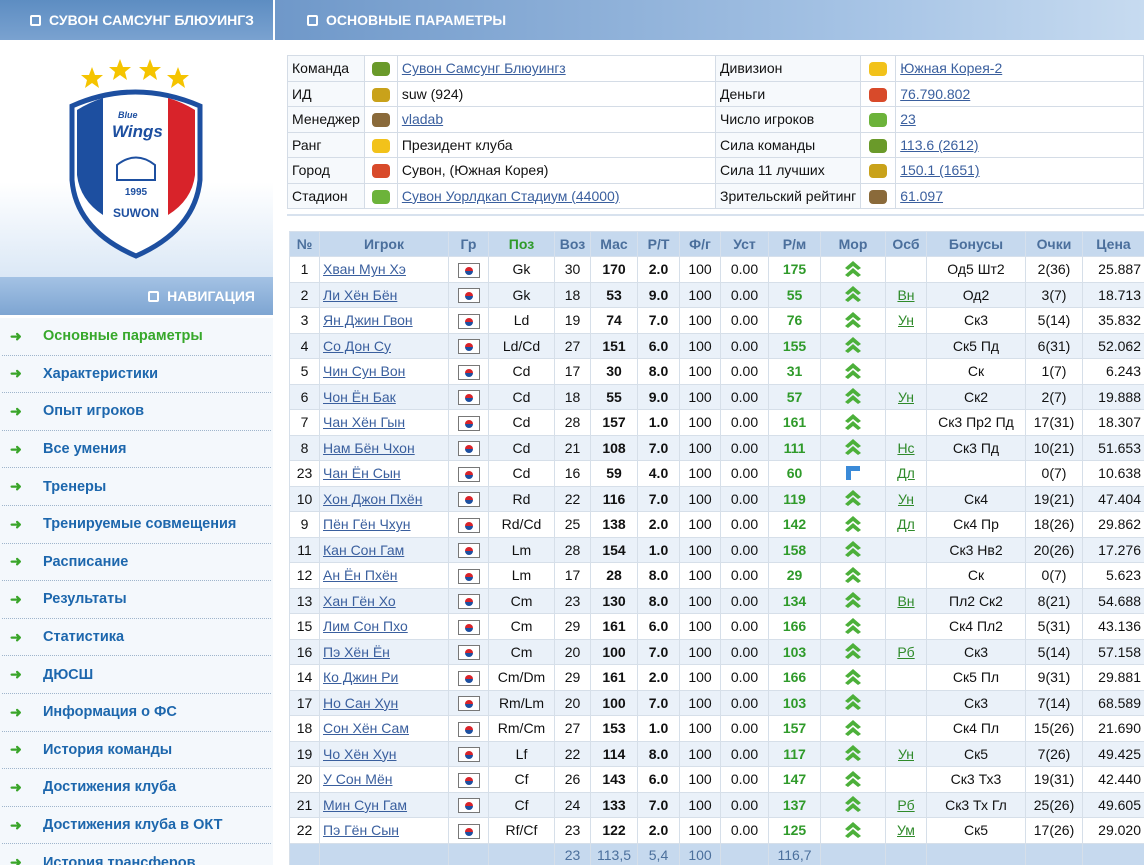  What do you see at coordinates (1054, 244) in the screenshot?
I see `column-header: Очки` at bounding box center [1054, 244].